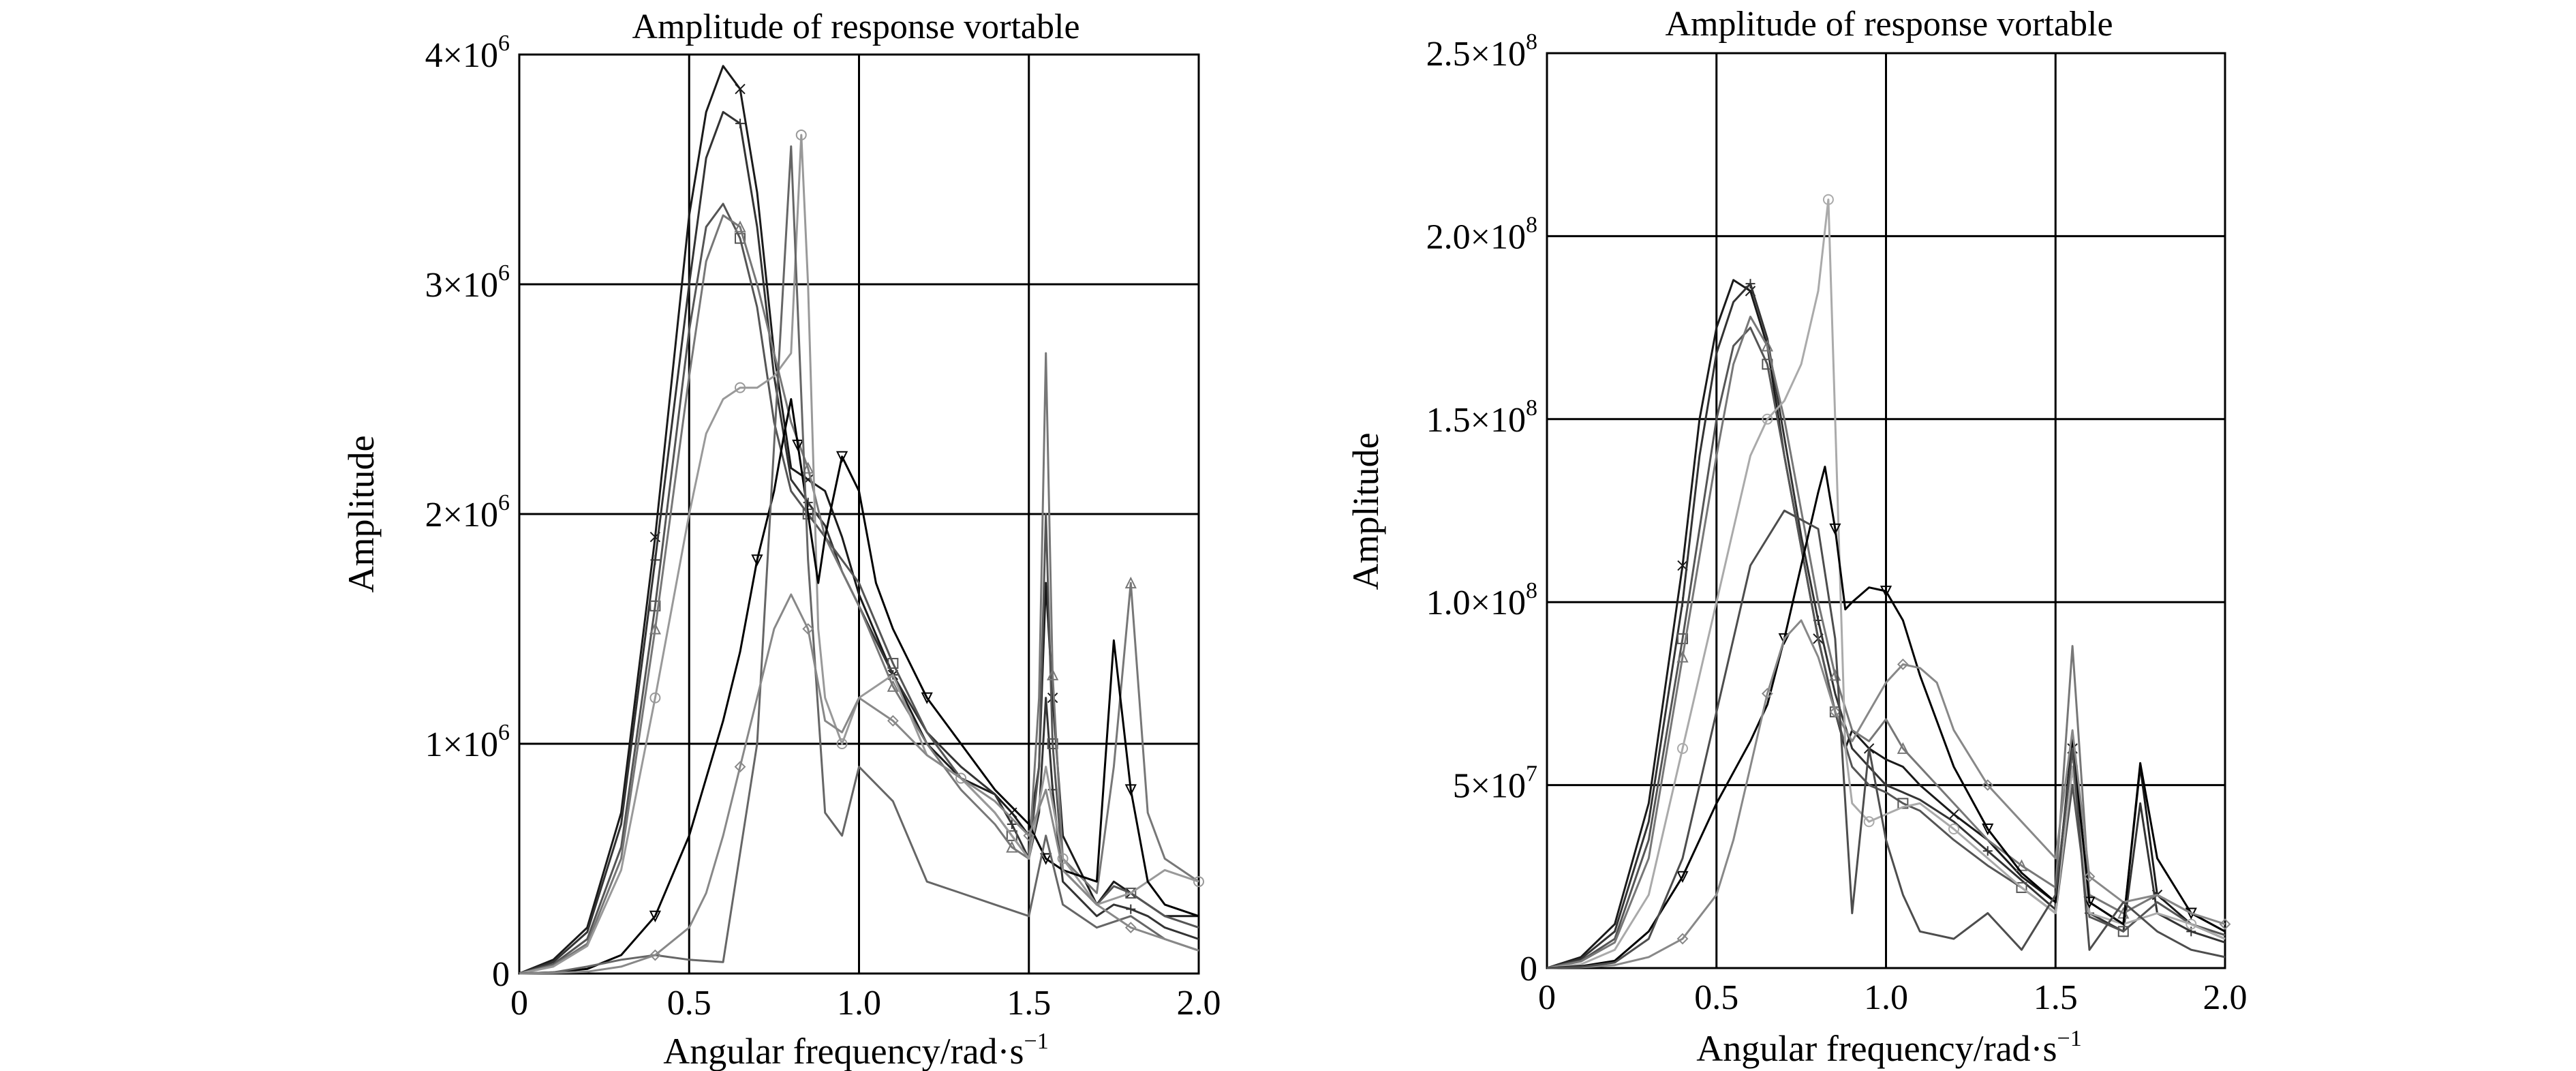  Describe the element at coordinates (1489, 786) in the screenshot. I see `right-y-tick-mantissa-1: 5×10` at that location.